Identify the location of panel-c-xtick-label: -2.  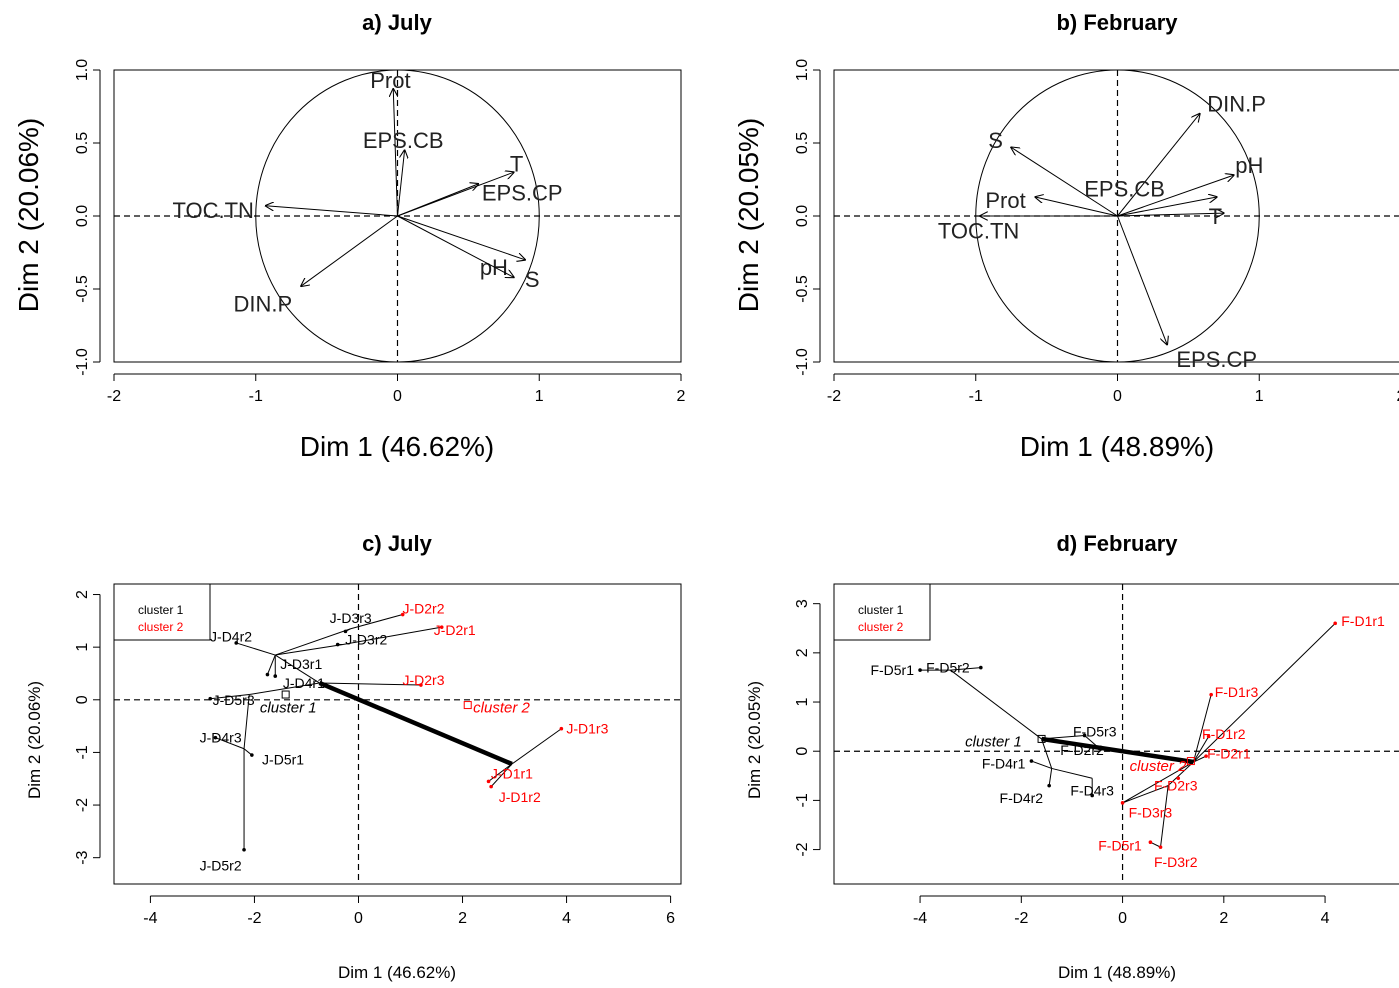
(254, 918).